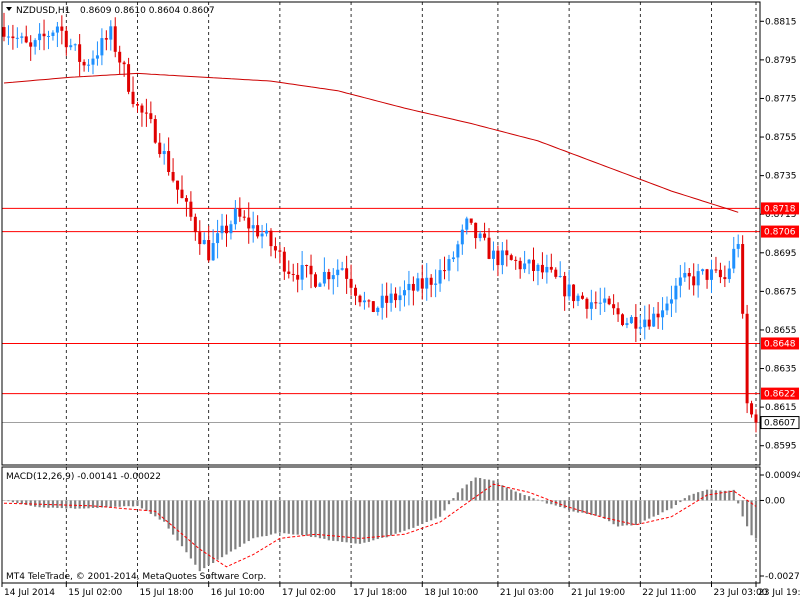 The width and height of the screenshot is (800, 600). What do you see at coordinates (309, 593) in the screenshot?
I see `x-tick-label: 17 Jul 02:00` at bounding box center [309, 593].